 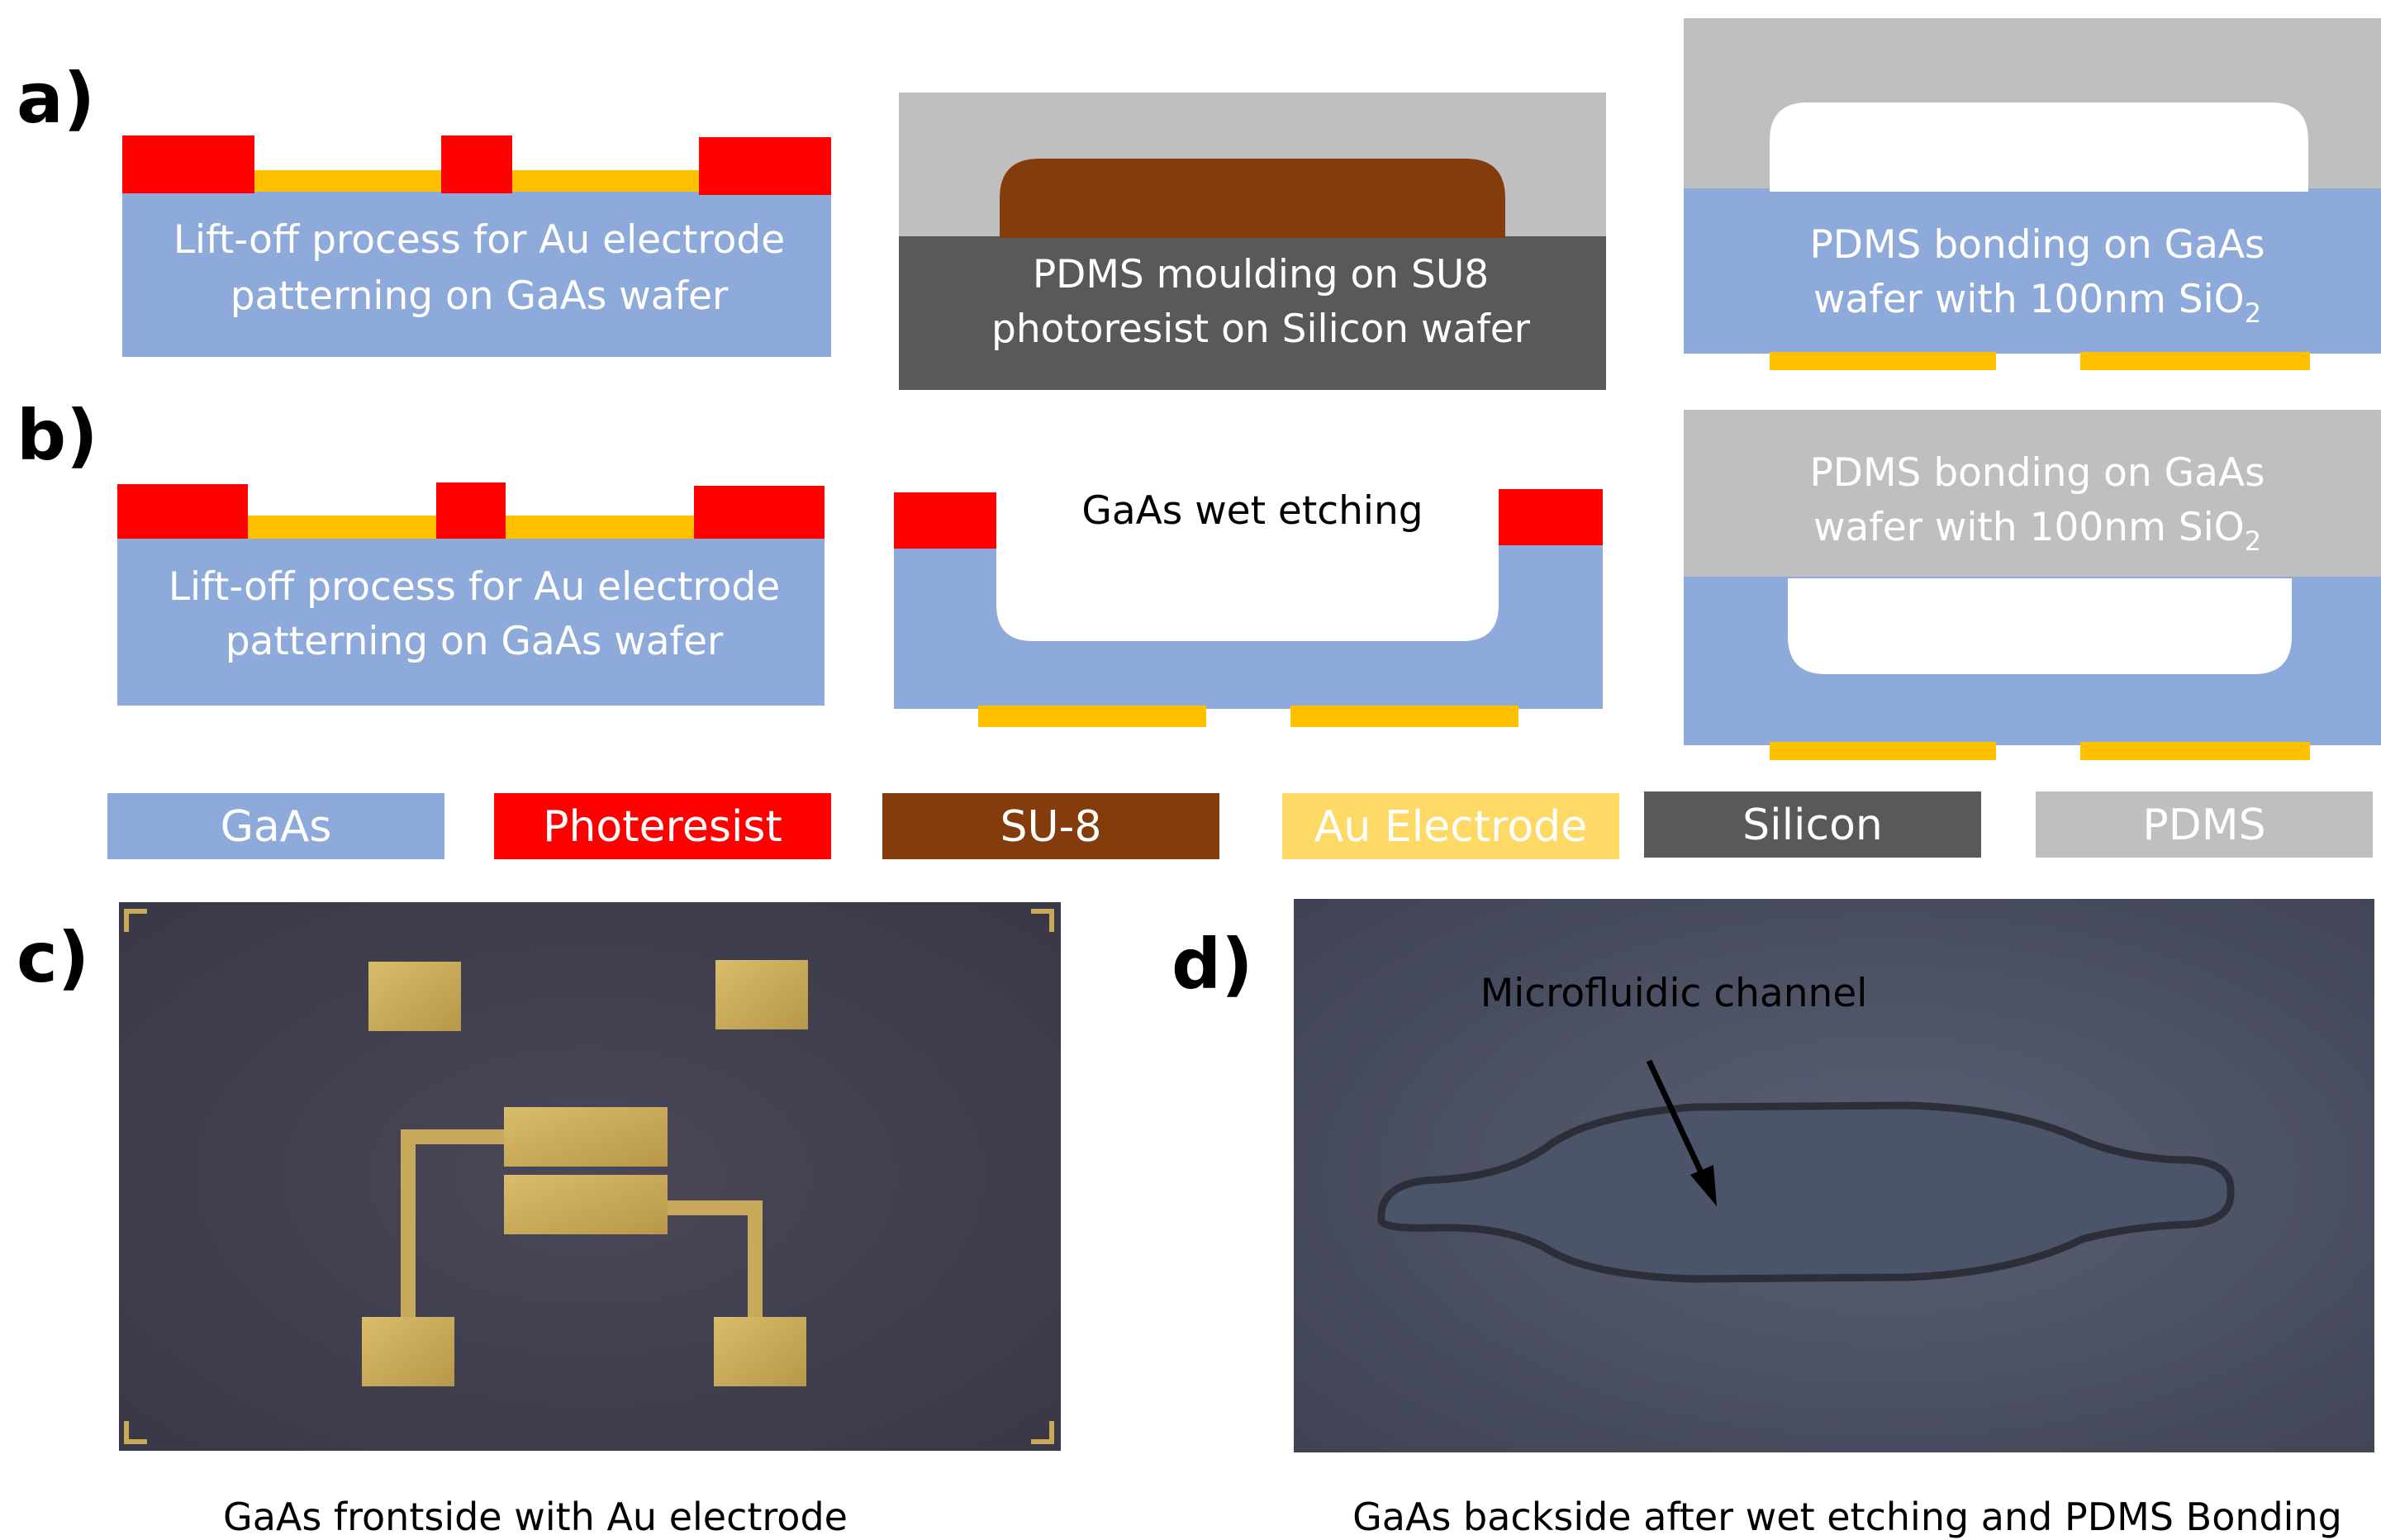 I want to click on panel-label-b: b), so click(x=57, y=435).